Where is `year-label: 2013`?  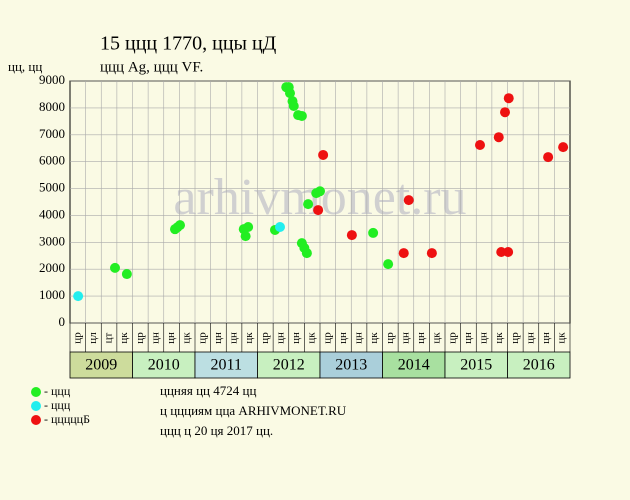
year-label: 2013 is located at coordinates (351, 365).